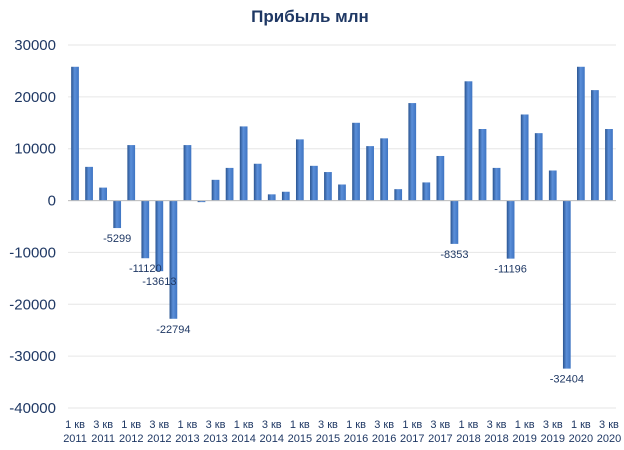 Image resolution: width=624 pixels, height=450 pixels. I want to click on x-tick-label: 1 кв 2013, so click(187, 432).